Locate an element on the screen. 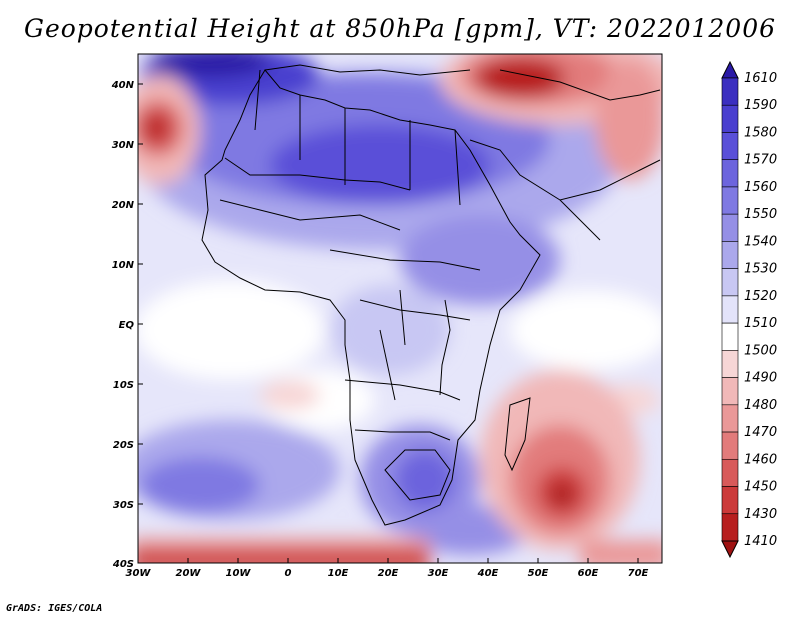  lat-label-20s: 20S is located at coordinates (123, 445).